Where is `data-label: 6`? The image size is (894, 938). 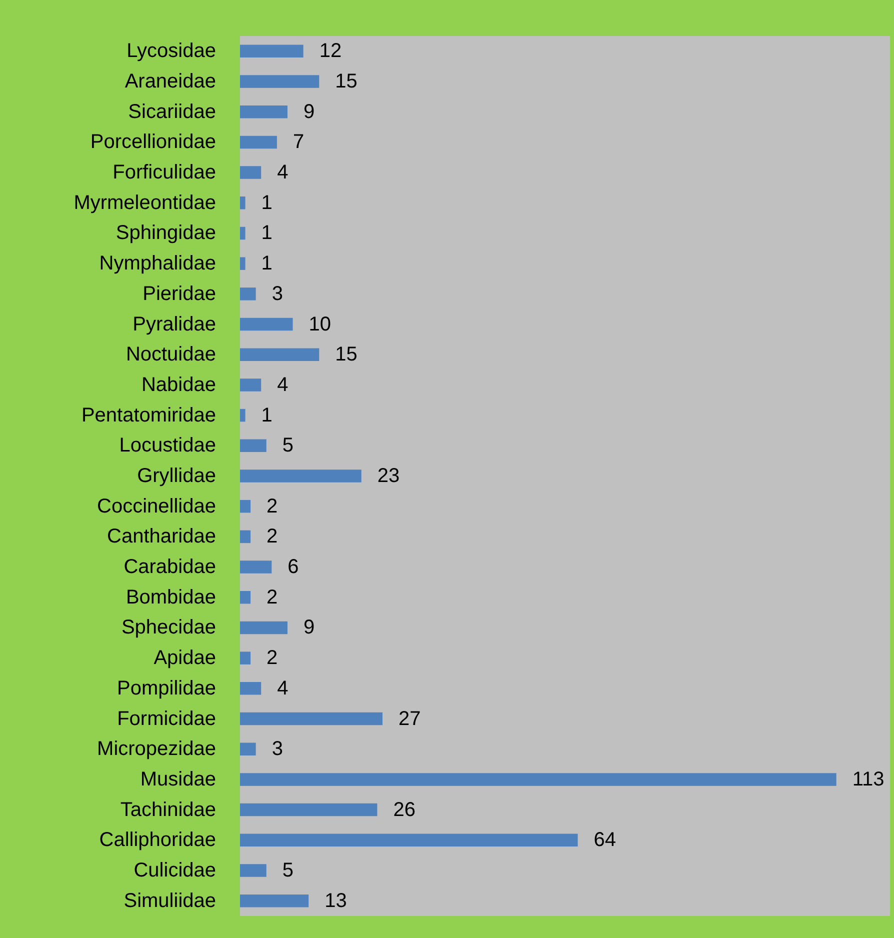
data-label: 6 is located at coordinates (293, 567).